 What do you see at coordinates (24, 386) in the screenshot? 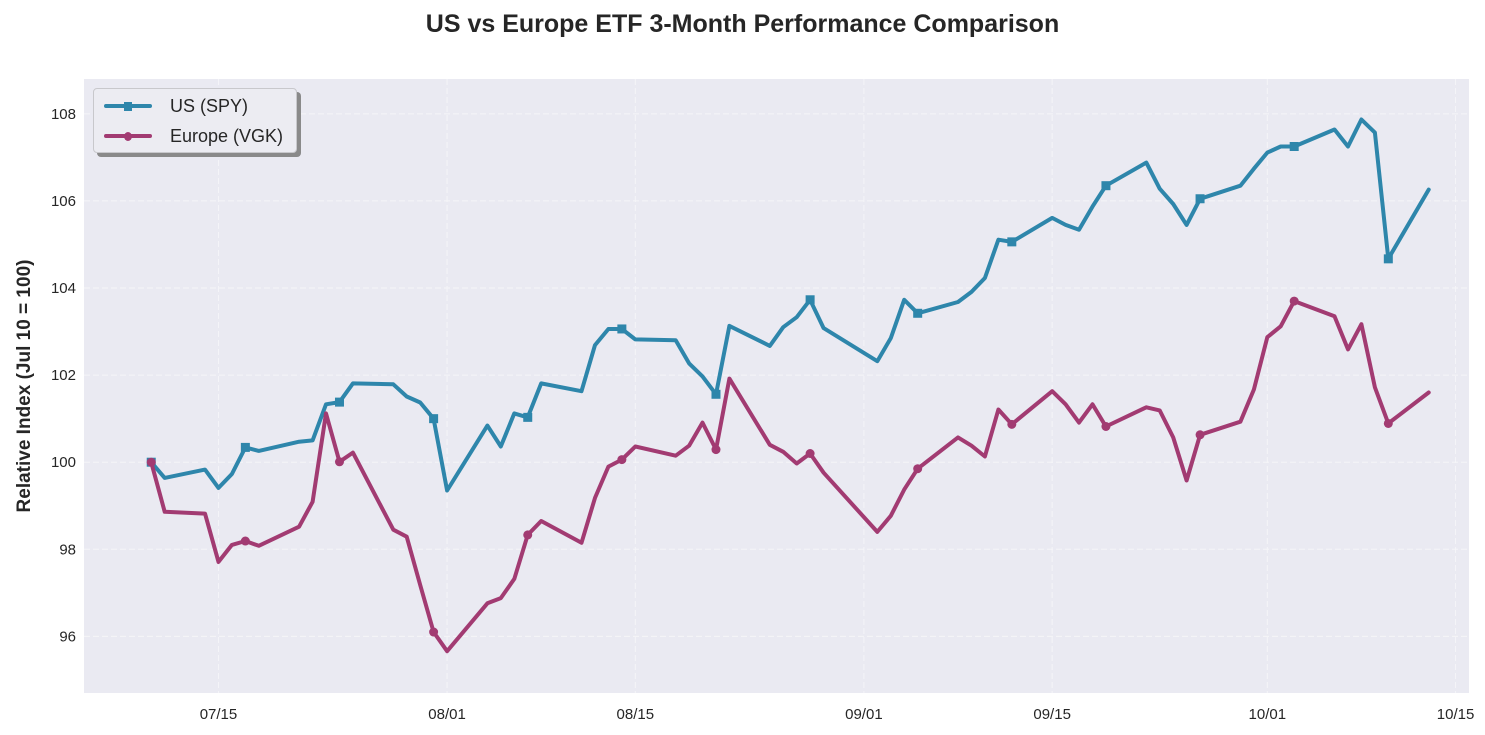
I see `y-axis-label: Relative Index (Jul 10 = 100)` at bounding box center [24, 386].